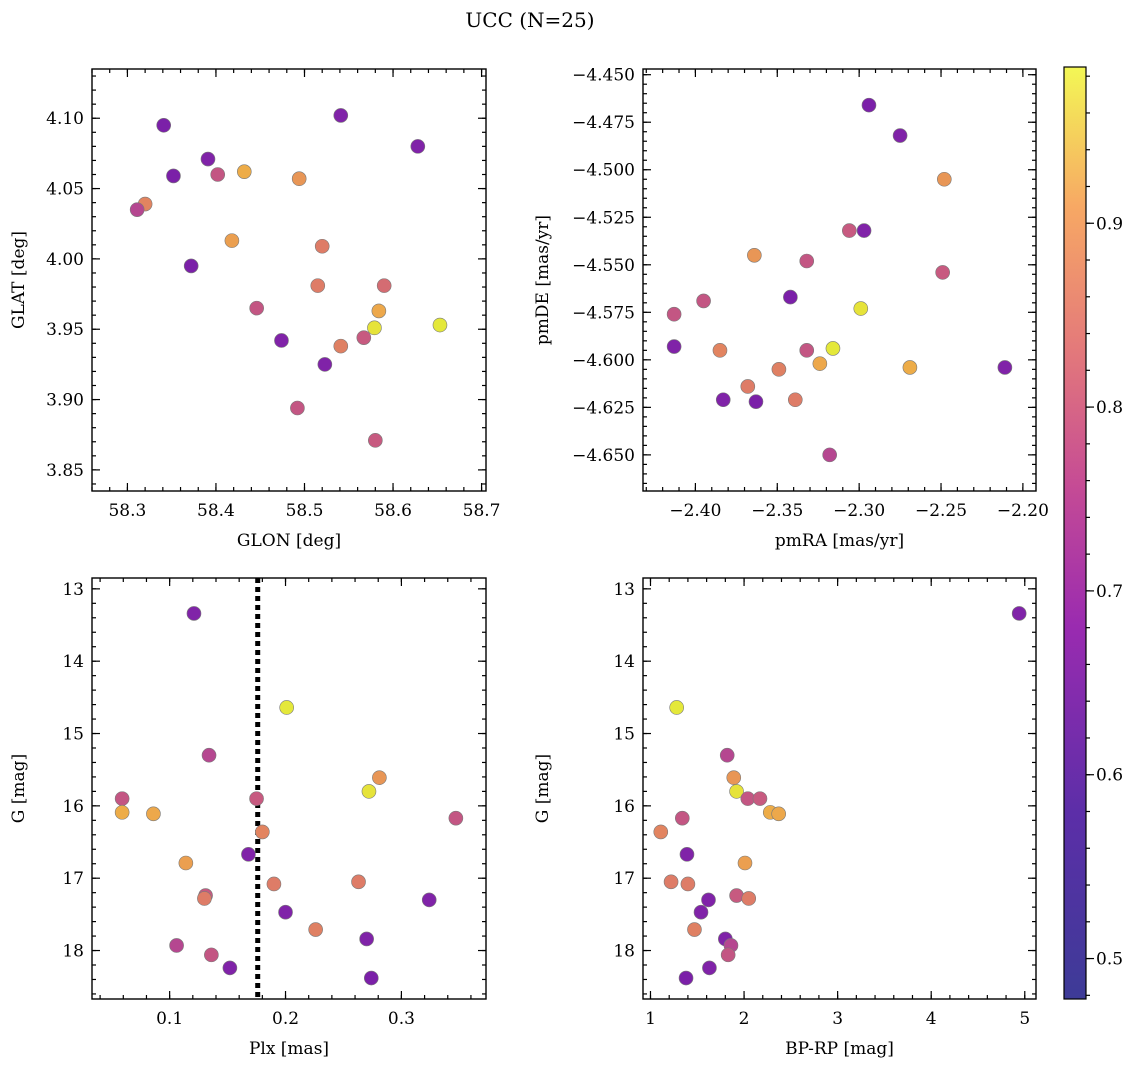  What do you see at coordinates (603, 313) in the screenshot?
I see `y-tick-label: −4.575` at bounding box center [603, 313].